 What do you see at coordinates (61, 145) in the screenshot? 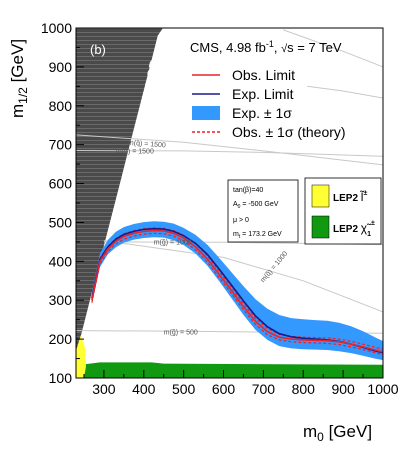
I see `y-tick-label-700: 700` at bounding box center [61, 145].